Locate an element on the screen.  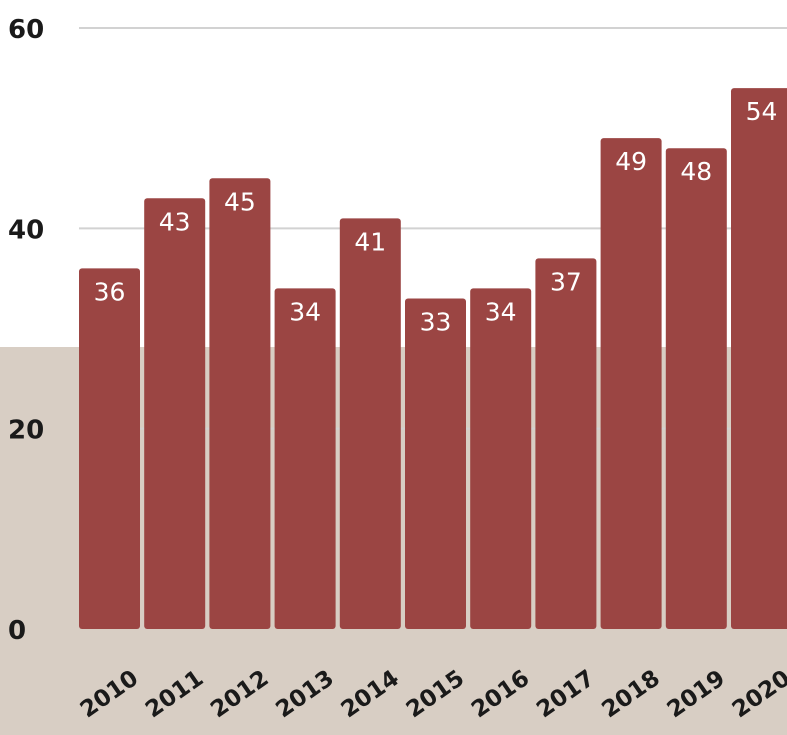
y-tick-label: 40 is located at coordinates (26, 230).